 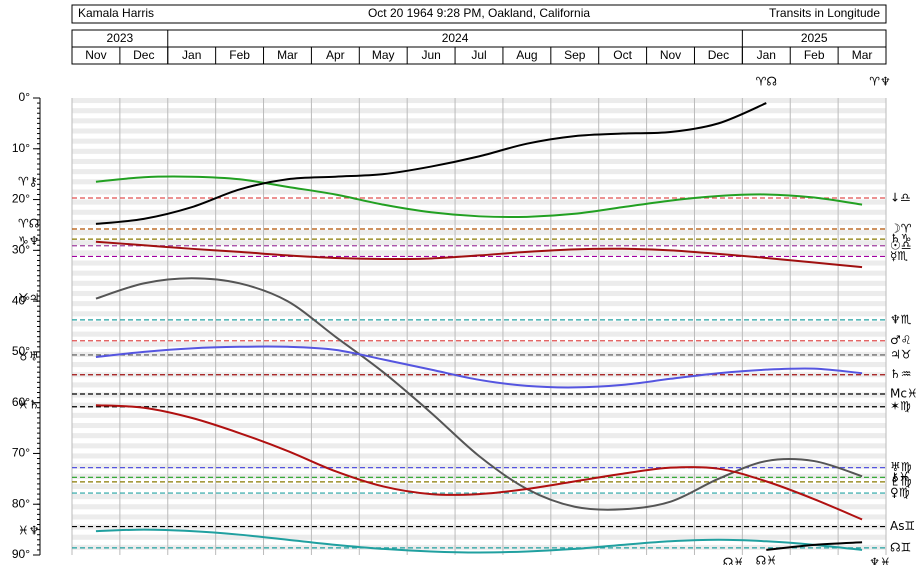 What do you see at coordinates (287, 55) in the screenshot?
I see `month-label: Mar` at bounding box center [287, 55].